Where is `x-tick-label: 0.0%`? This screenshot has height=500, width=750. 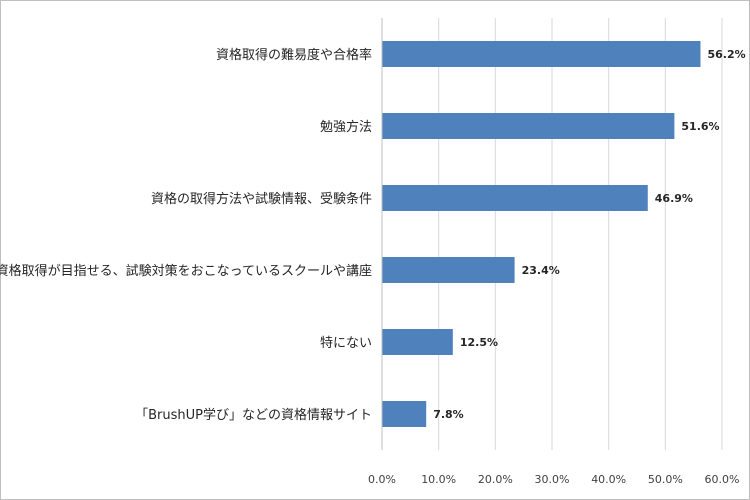 x-tick-label: 0.0% is located at coordinates (382, 479).